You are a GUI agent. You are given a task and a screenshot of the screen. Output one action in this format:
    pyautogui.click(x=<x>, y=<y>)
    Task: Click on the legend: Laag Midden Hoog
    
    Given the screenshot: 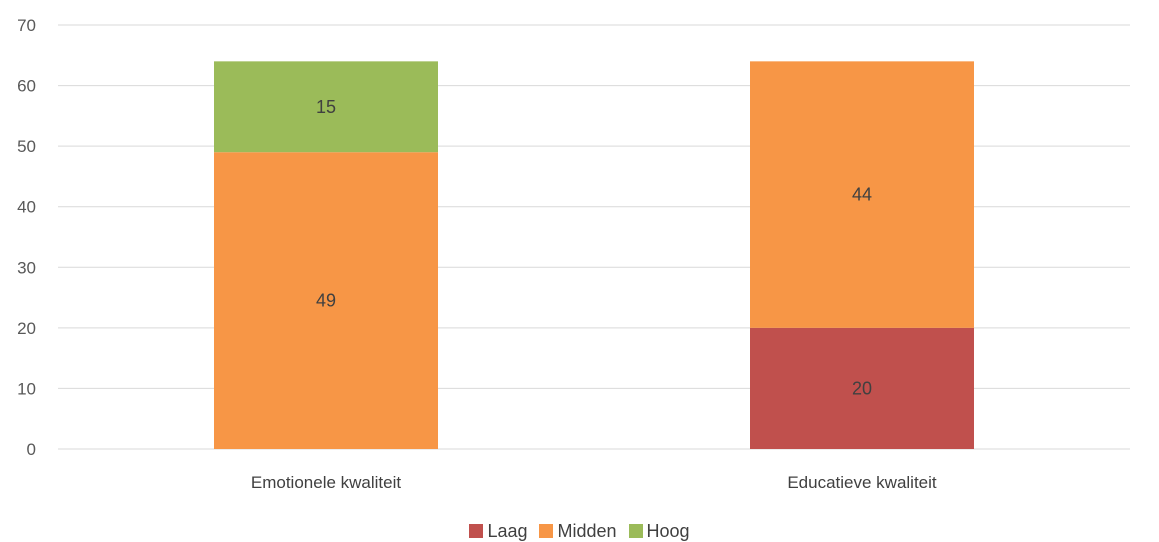 What is the action you would take?
    pyautogui.click(x=579, y=531)
    